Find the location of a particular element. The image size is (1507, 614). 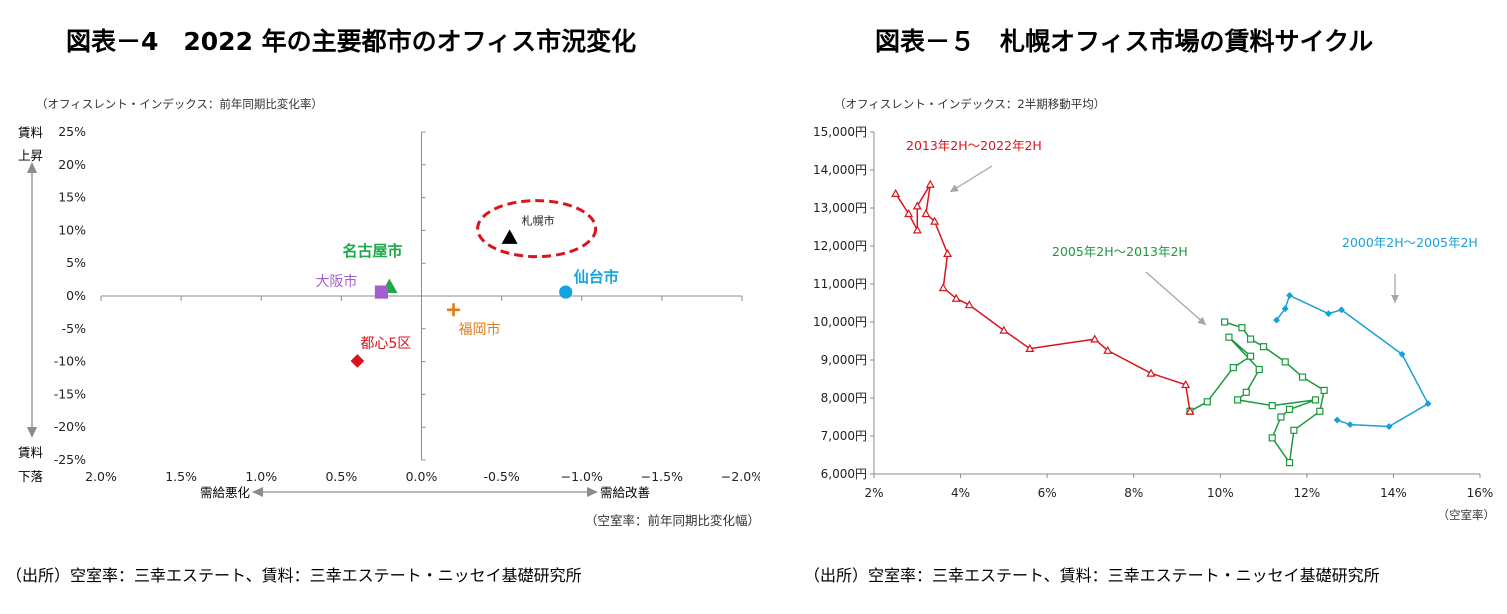

y-tick-label: 15% is located at coordinates (72, 197).